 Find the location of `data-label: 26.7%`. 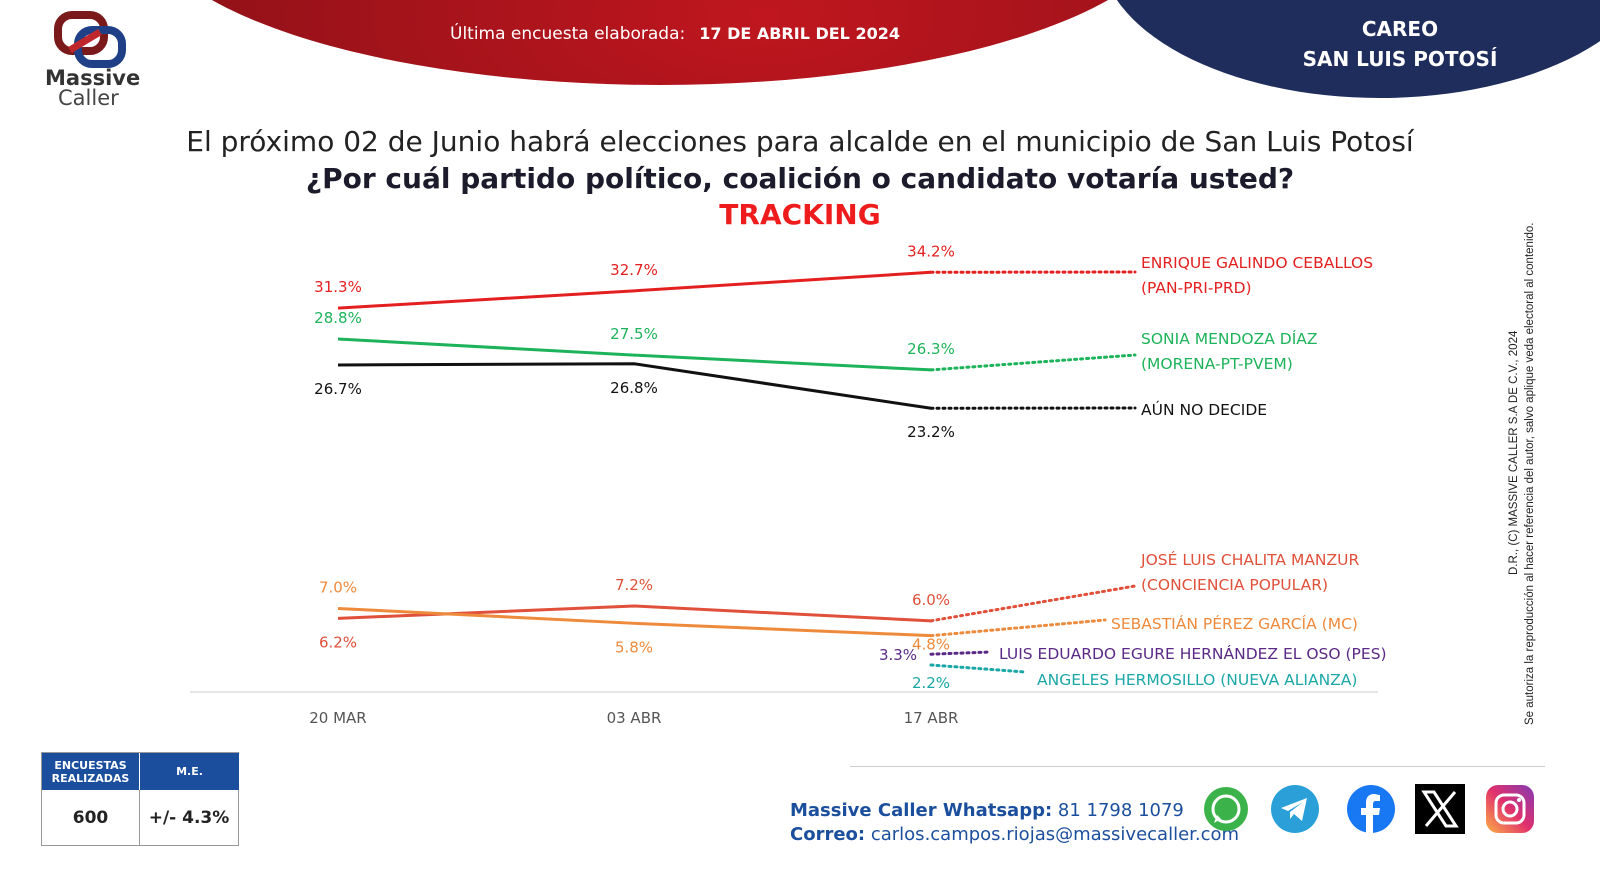

data-label: 26.7% is located at coordinates (338, 389).